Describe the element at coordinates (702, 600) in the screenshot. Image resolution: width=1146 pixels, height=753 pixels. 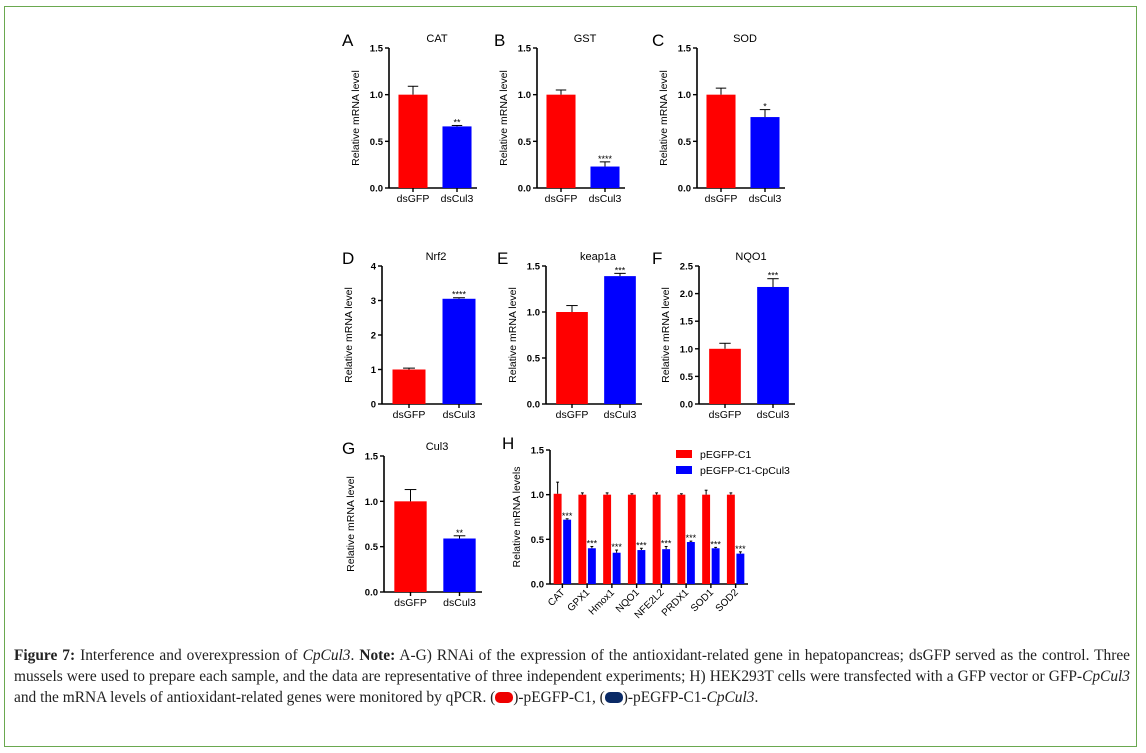
I see `x-tick-label: SOD1` at that location.